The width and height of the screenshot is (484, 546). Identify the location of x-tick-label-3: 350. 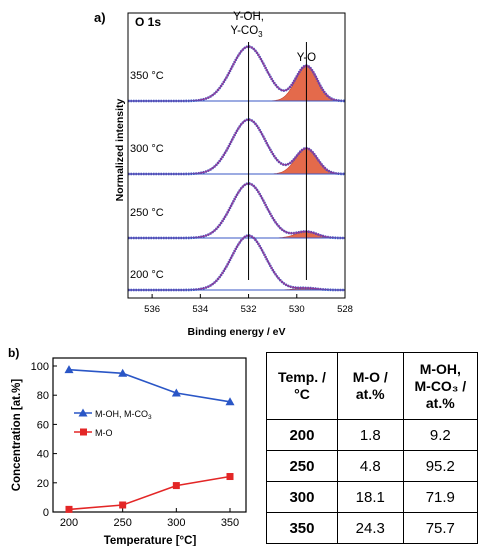
(230, 523).